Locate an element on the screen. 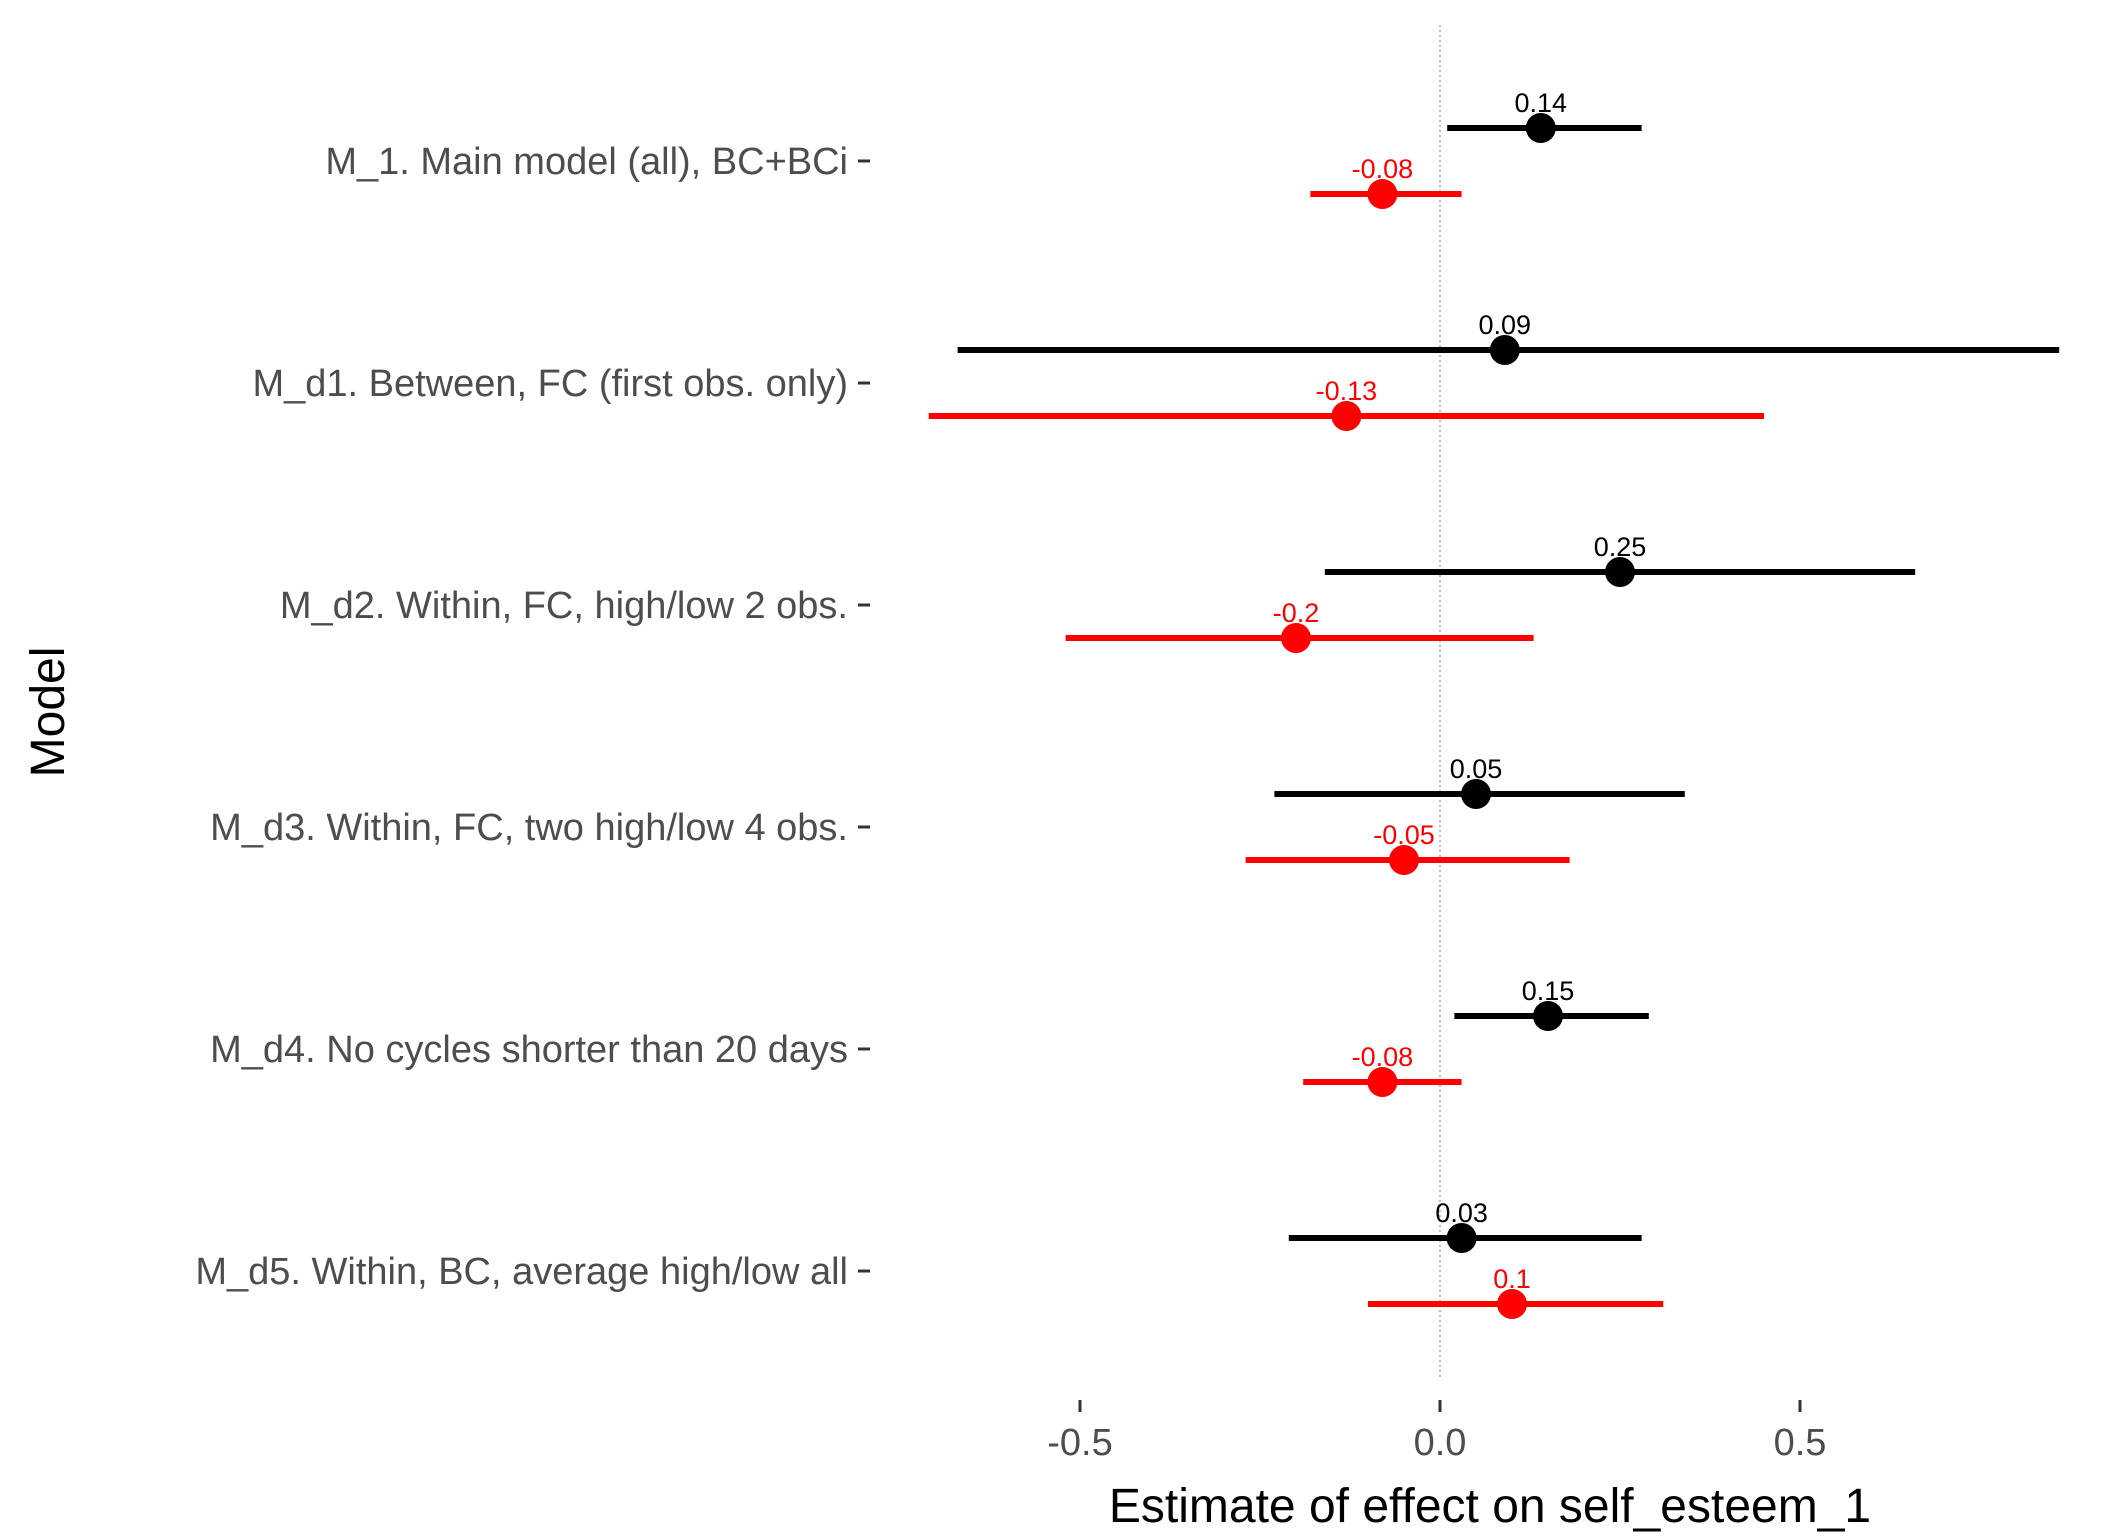 The width and height of the screenshot is (2112, 1536). y-axis-title: Model is located at coordinates (48, 712).